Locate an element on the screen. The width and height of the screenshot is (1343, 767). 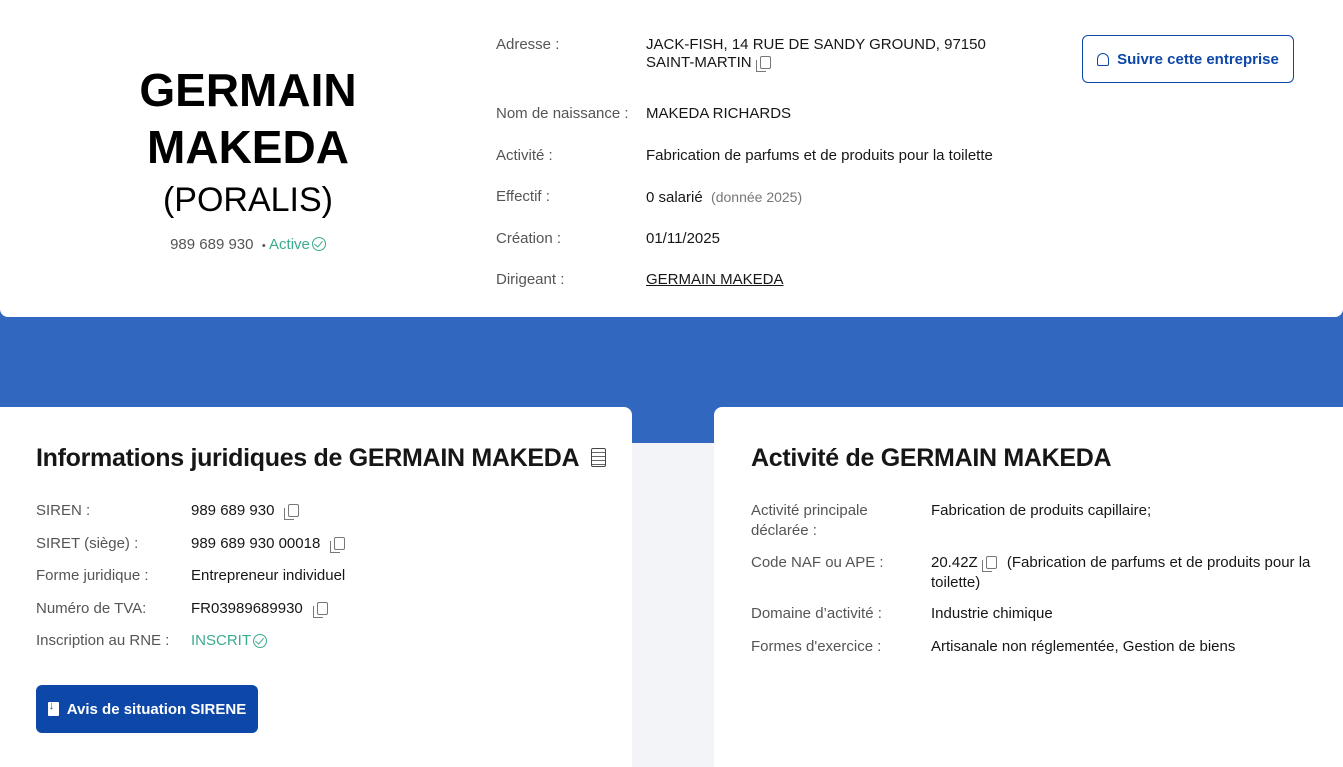
row-value: FR03989689930 is located at coordinates (247, 608).